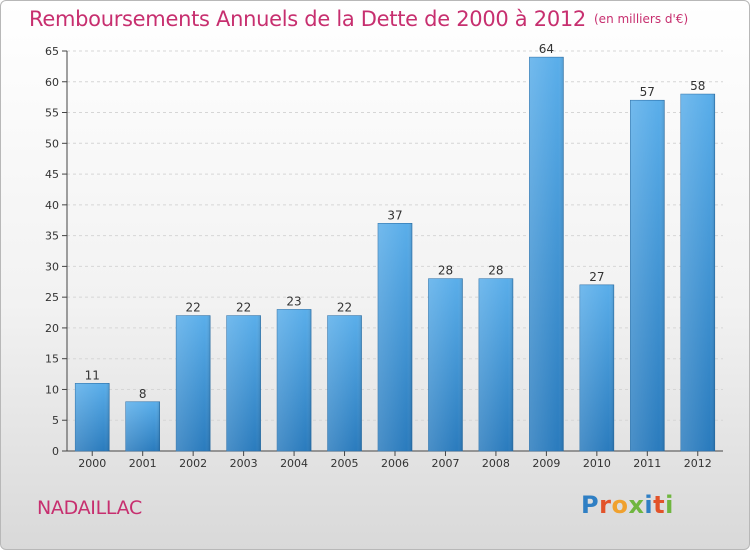 The width and height of the screenshot is (750, 550). What do you see at coordinates (55, 451) in the screenshot?
I see `y-tick-label: 0` at bounding box center [55, 451].